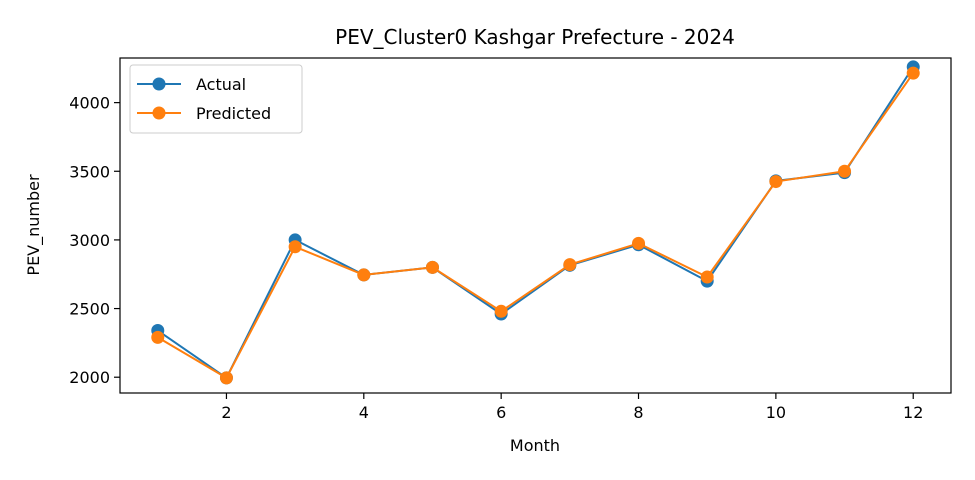 This screenshot has height=480, width=975. I want to click on legend-label-predicted: Predicted, so click(233, 113).